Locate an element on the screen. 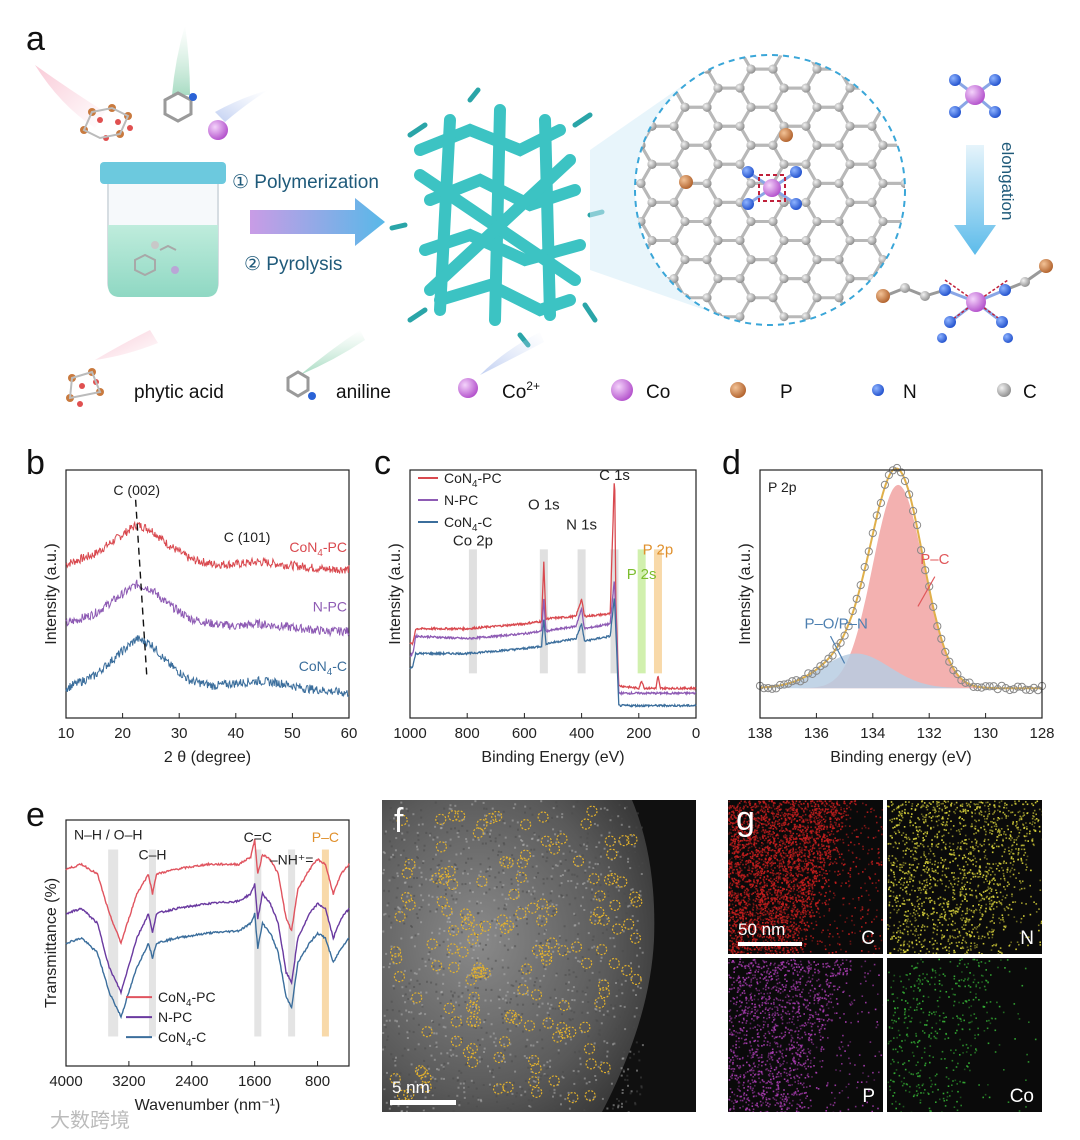 This screenshot has height=1140, width=1080. annotation-c002: C (002) is located at coordinates (136, 490).